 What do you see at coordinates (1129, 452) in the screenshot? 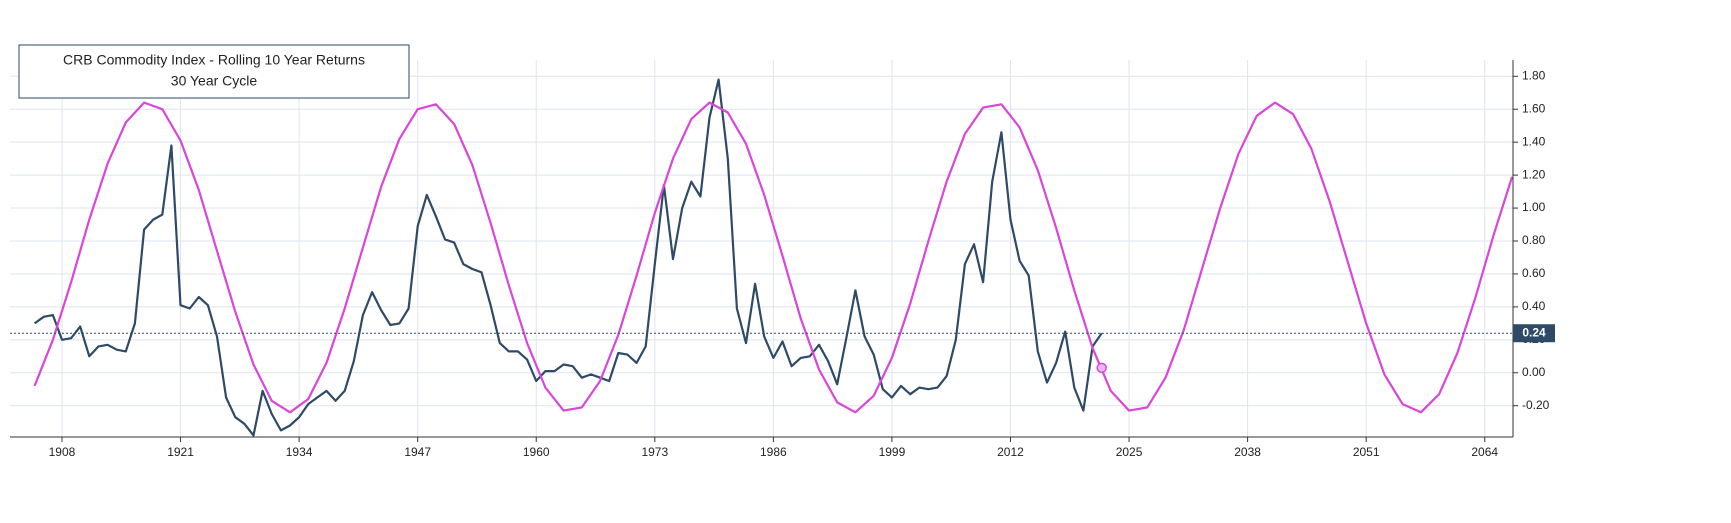
I see `x-tick-label: 2025` at bounding box center [1129, 452].